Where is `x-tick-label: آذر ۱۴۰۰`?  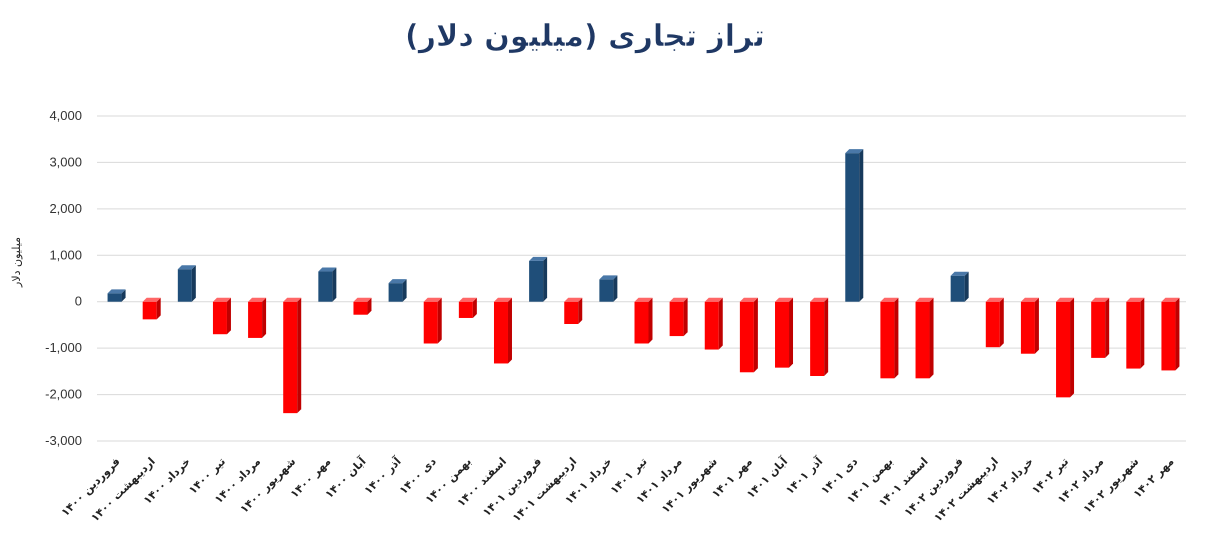
x-tick-label: آذر ۱۴۰۰ is located at coordinates (382, 475).